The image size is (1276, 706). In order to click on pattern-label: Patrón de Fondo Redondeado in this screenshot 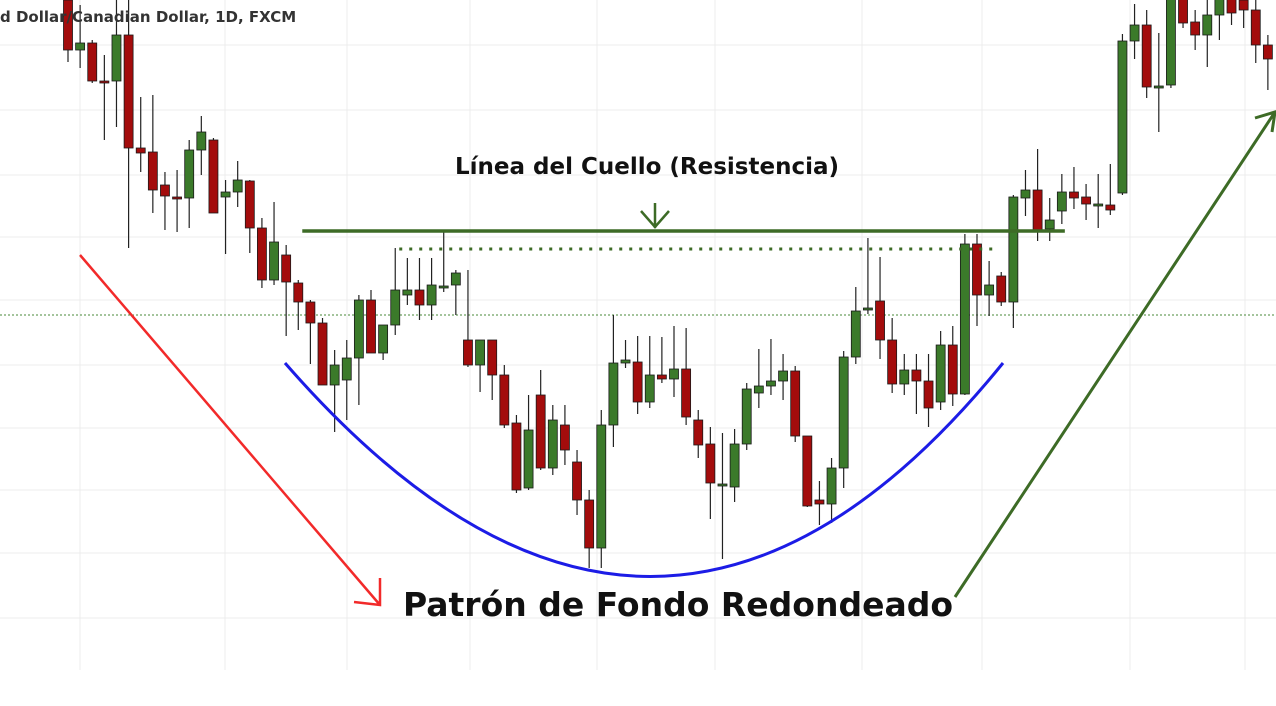, I will do `click(678, 604)`.